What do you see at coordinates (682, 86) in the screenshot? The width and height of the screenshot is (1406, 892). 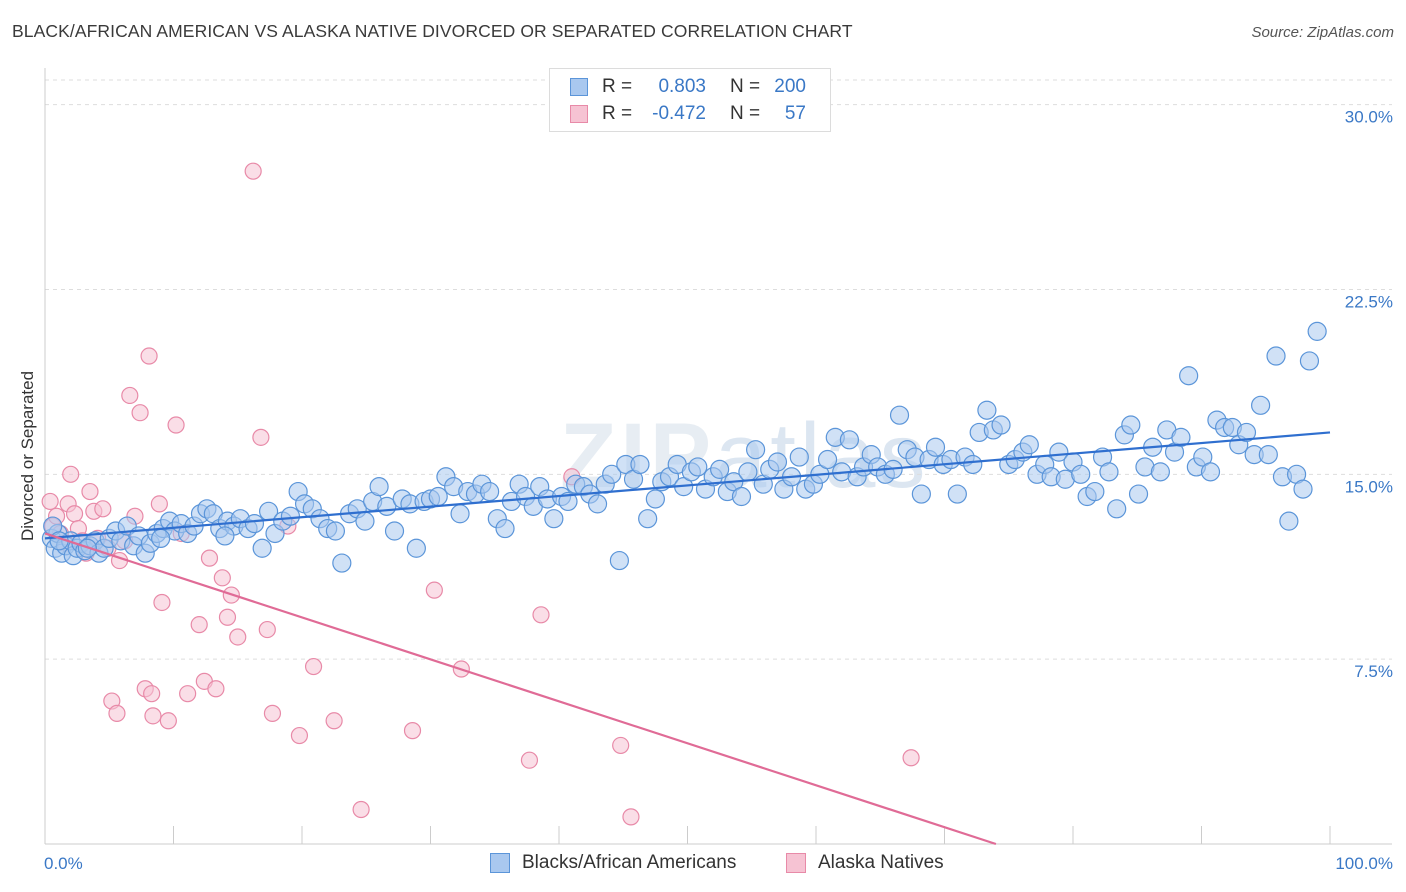 I see `legend-r-value: 0.803` at bounding box center [682, 86].